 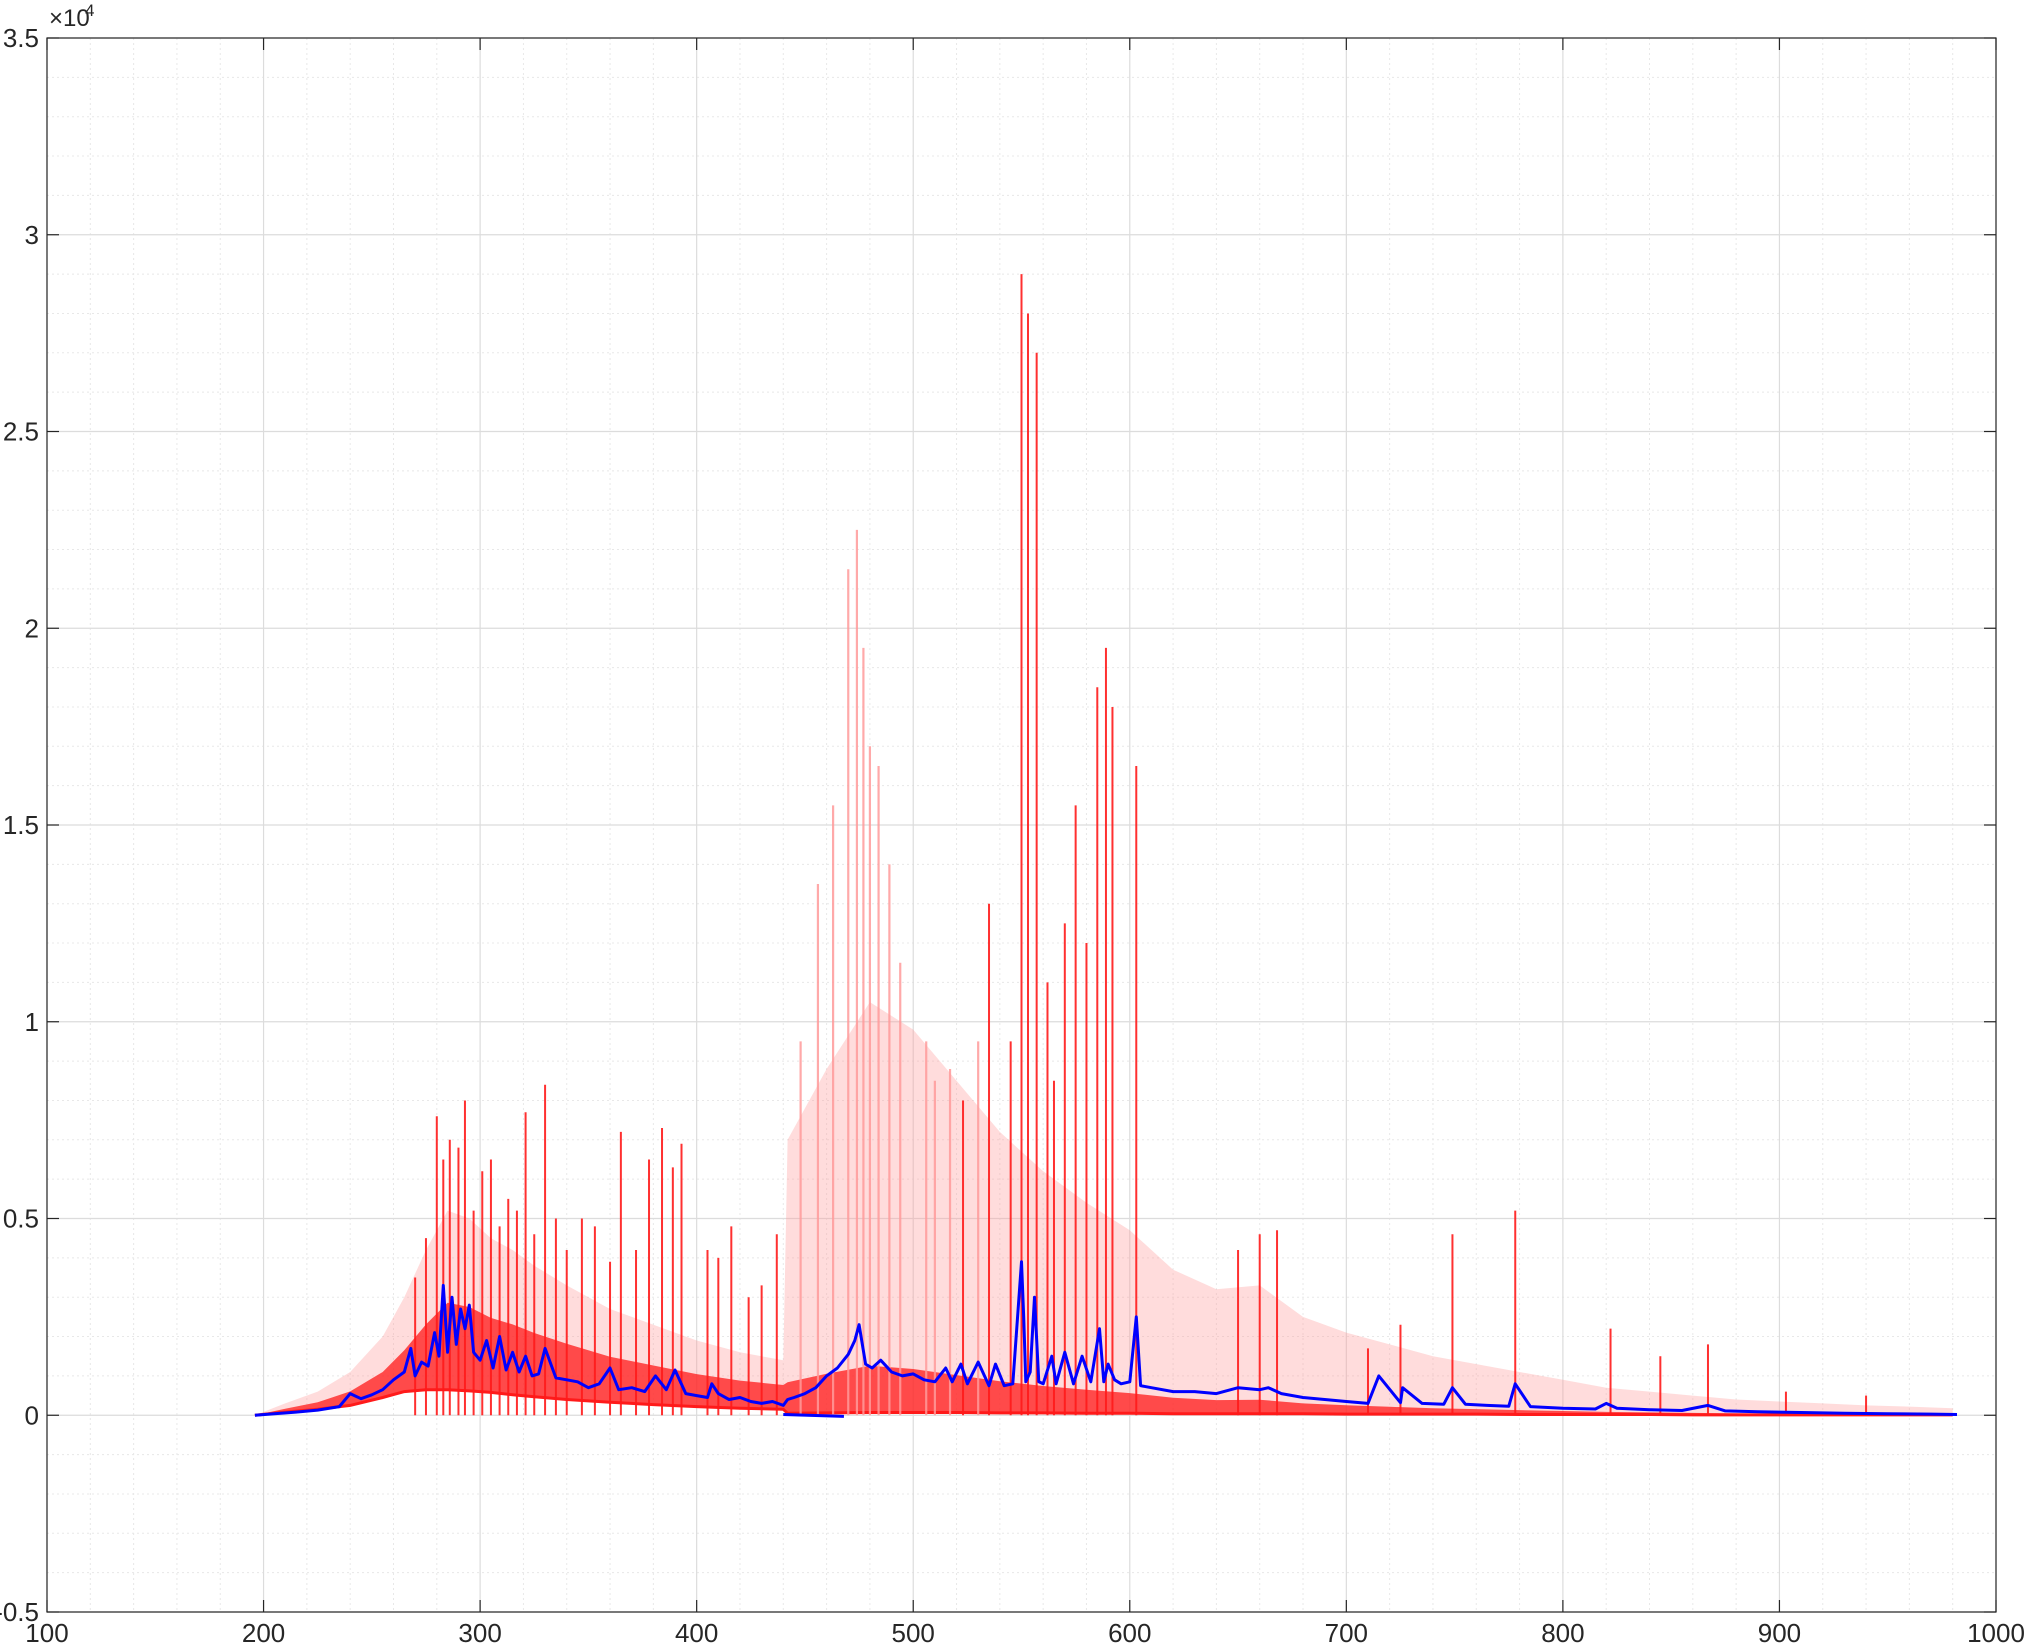 What do you see at coordinates (69, 18) in the screenshot?
I see `y-exponent-label: ×10` at bounding box center [69, 18].